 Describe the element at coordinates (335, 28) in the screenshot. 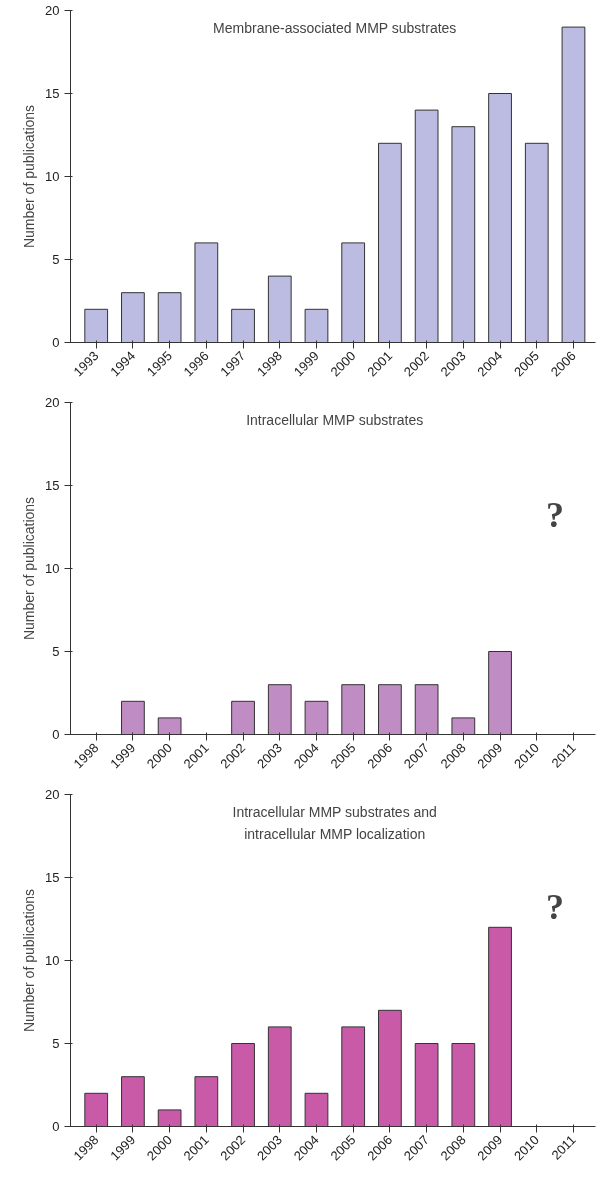

I see `text: Membrane-associated MMP substrates` at that location.